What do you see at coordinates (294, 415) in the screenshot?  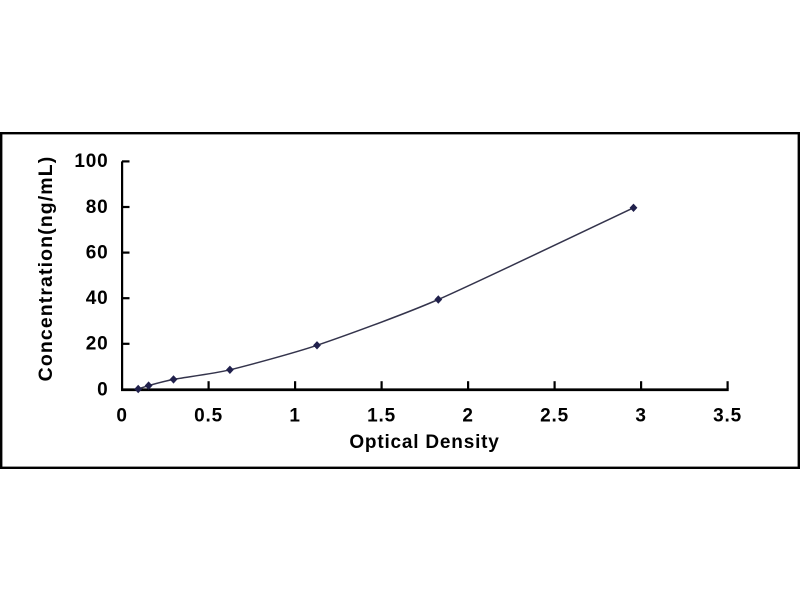 I see `svg-text: 1` at bounding box center [294, 415].